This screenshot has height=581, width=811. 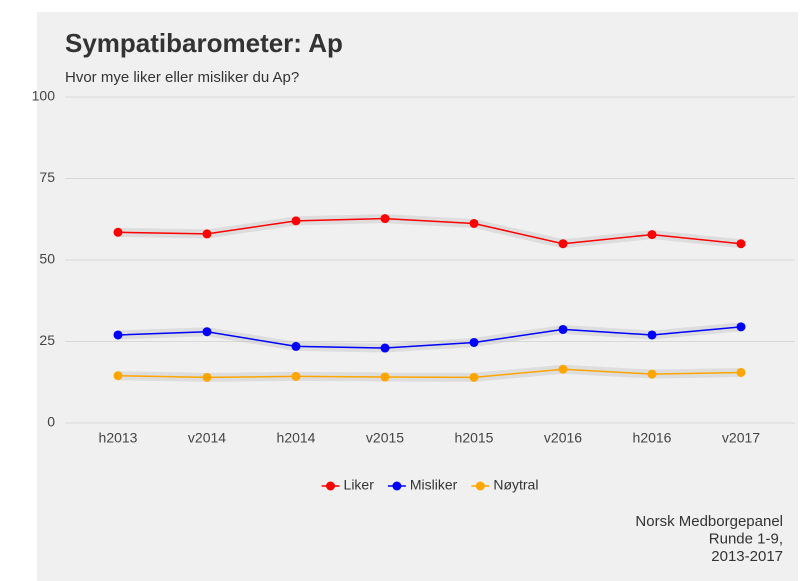 I want to click on y-tick-label: 25, so click(x=47, y=340).